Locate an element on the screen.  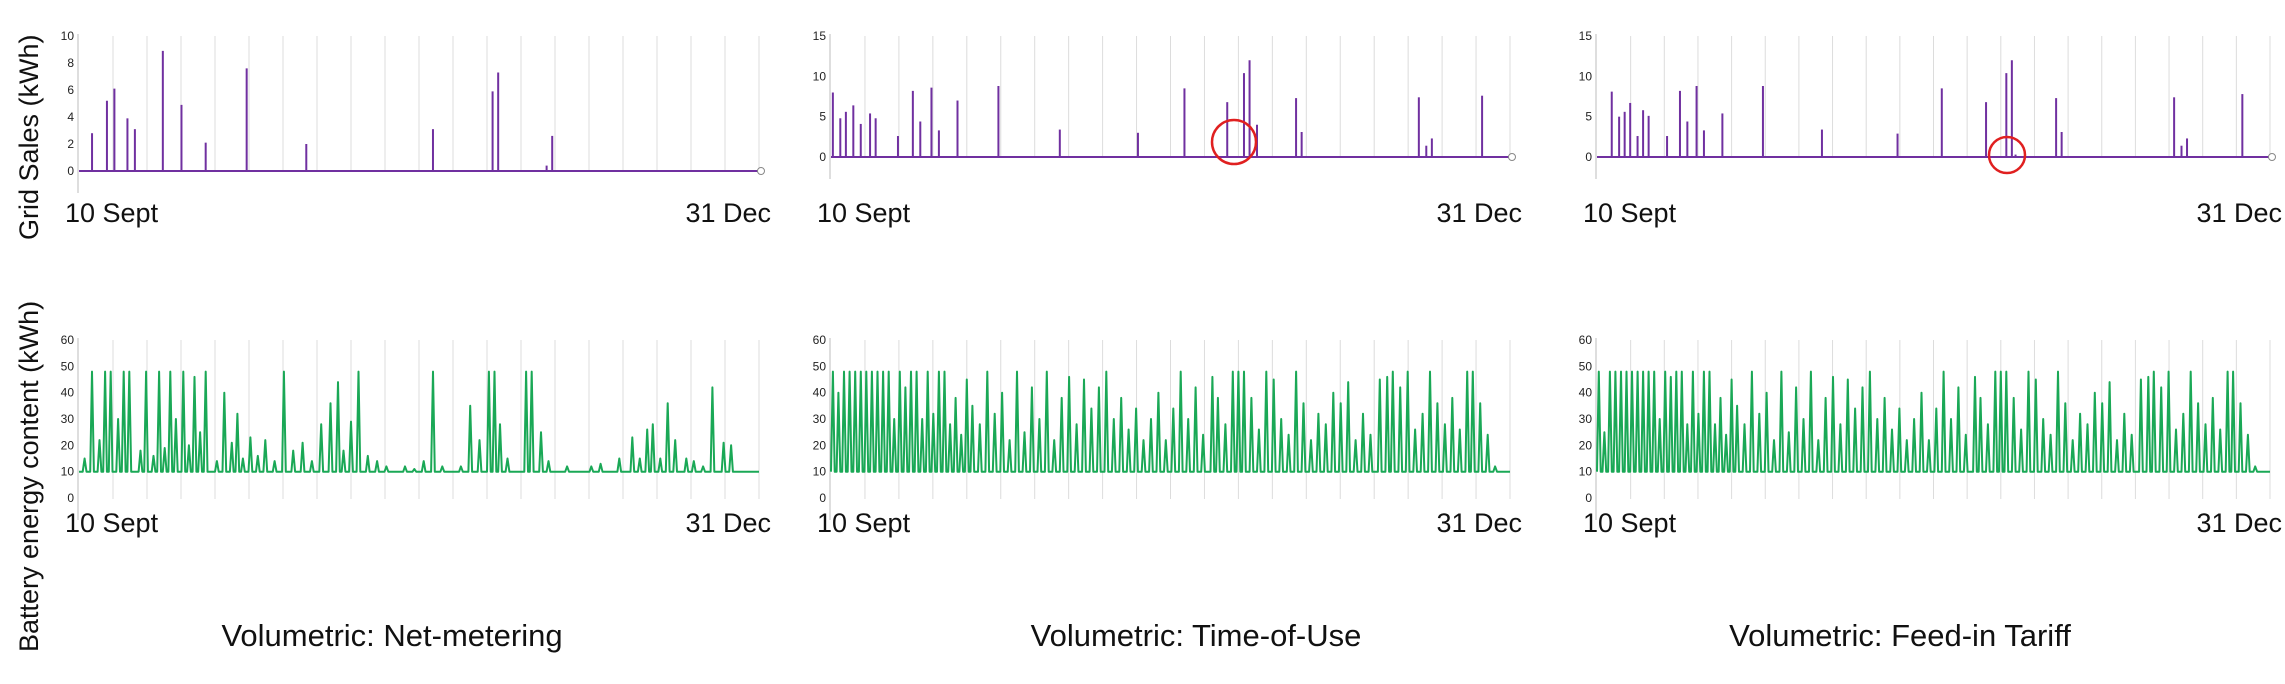
grid-sales-net-metering-ytick-label: 0 is located at coordinates (70, 171).